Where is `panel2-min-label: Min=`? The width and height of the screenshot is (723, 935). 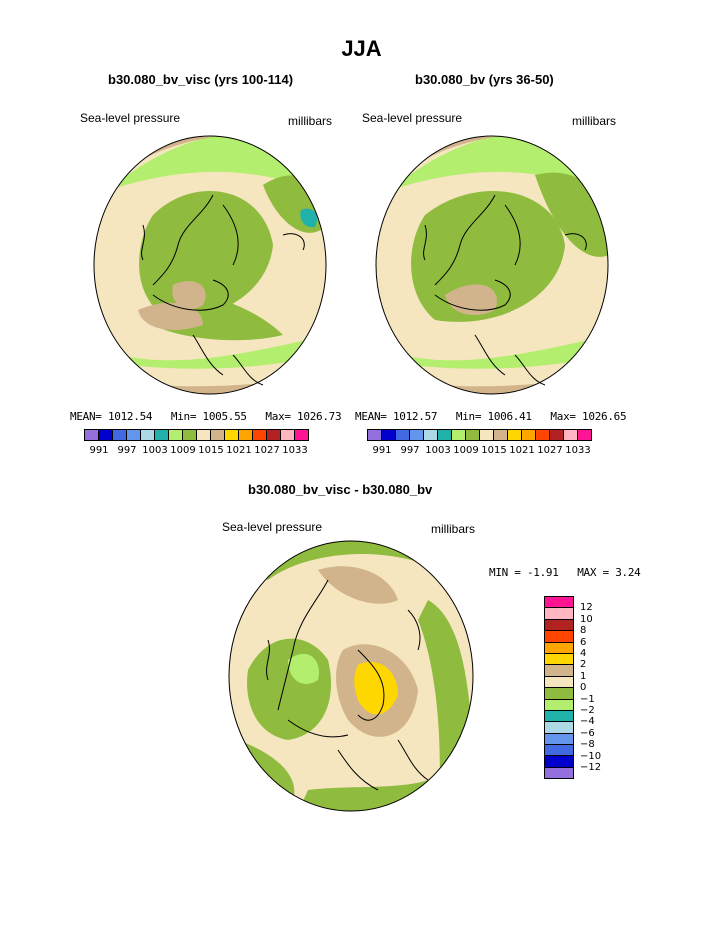
panel2-min-label: Min= is located at coordinates (468, 416).